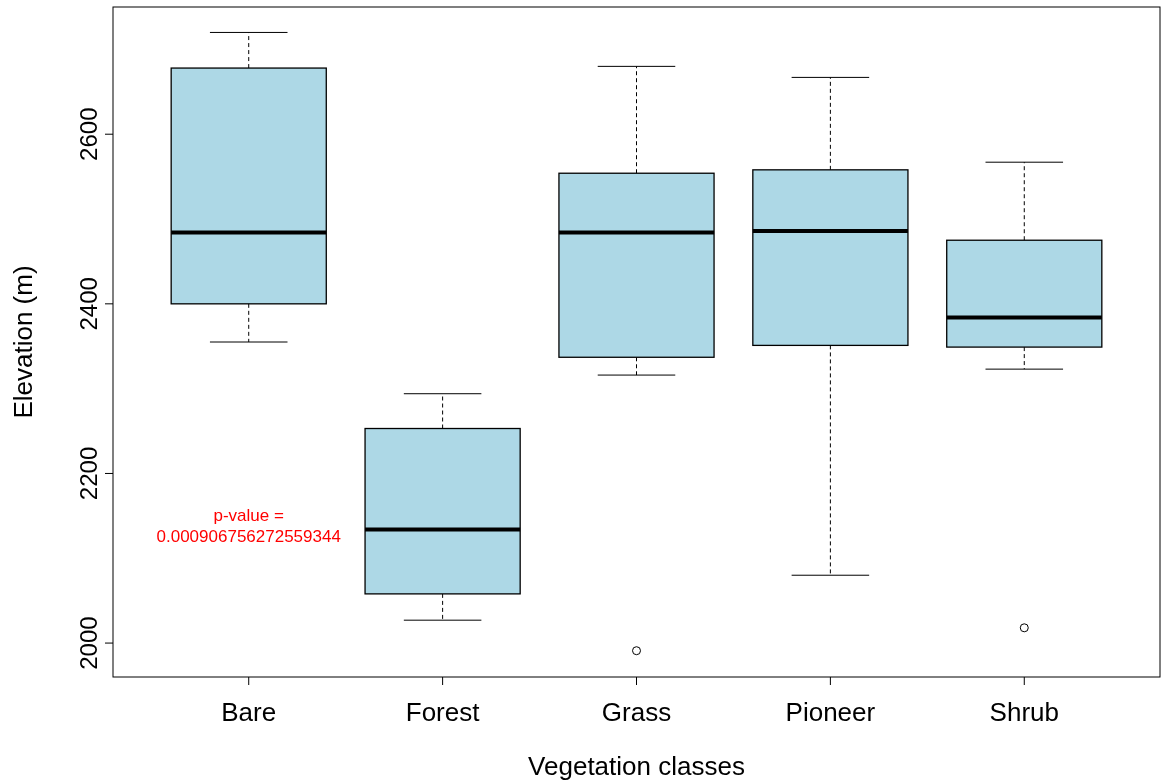 The height and width of the screenshot is (783, 1163). Describe the element at coordinates (636, 712) in the screenshot. I see `x-tick-label: Grass` at that location.